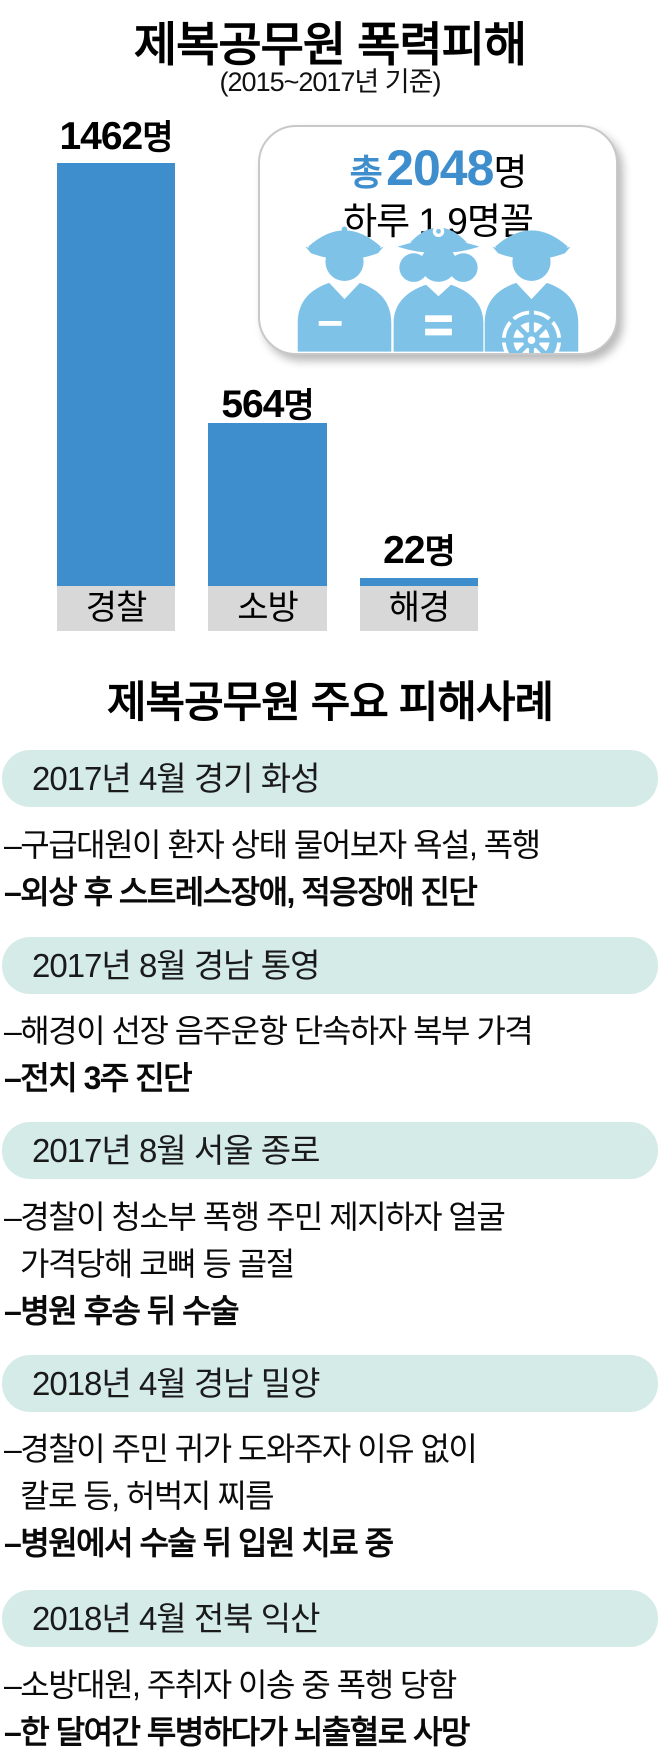 This screenshot has width=660, height=1756. What do you see at coordinates (269, 1031) in the screenshot?
I see `case-line: –해경이 선장 음주운항 단속하자 복부 가격` at bounding box center [269, 1031].